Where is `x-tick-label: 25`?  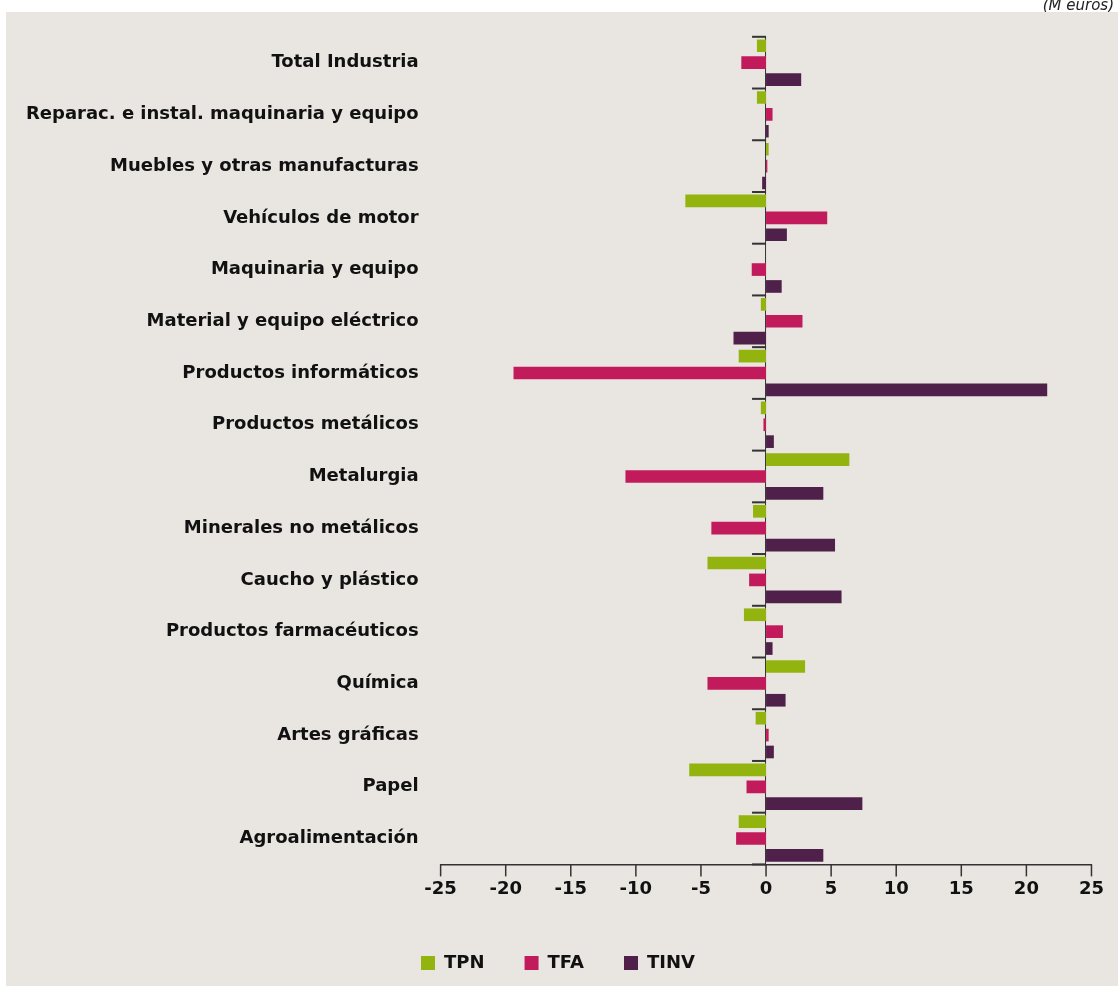
x-tick-label: 25 is located at coordinates (1091, 887).